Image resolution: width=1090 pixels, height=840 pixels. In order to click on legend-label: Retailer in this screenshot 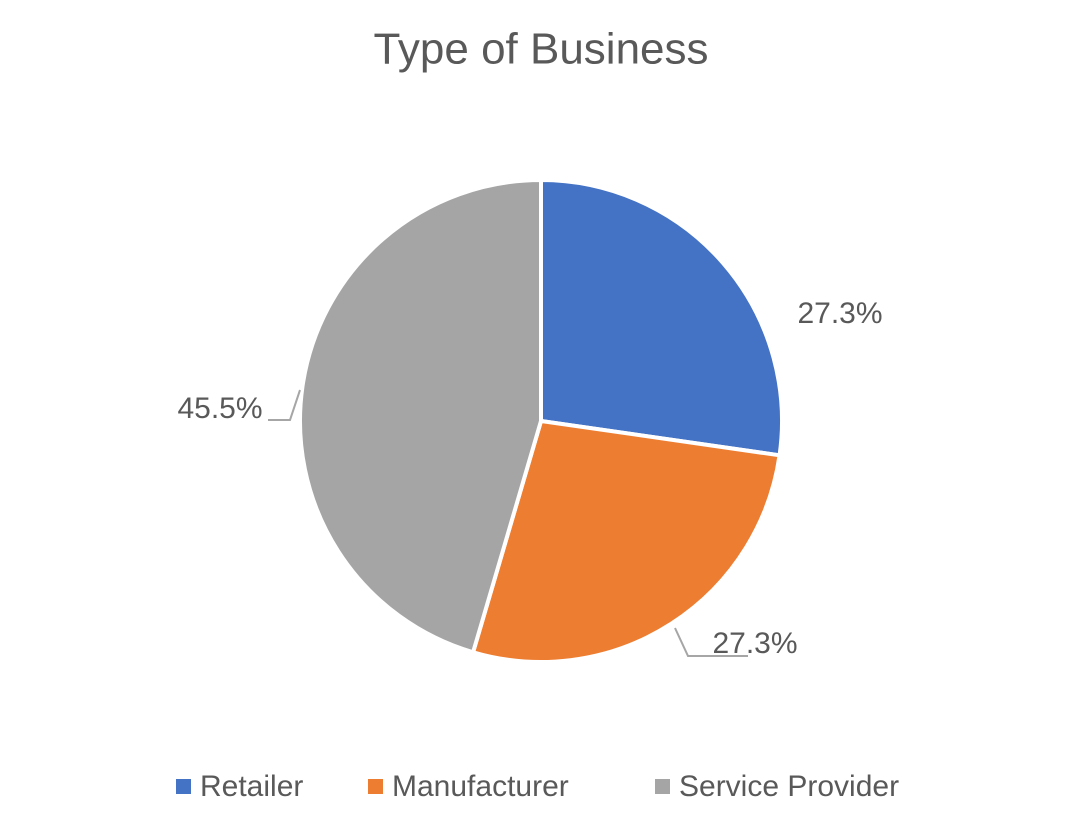, I will do `click(251, 786)`.